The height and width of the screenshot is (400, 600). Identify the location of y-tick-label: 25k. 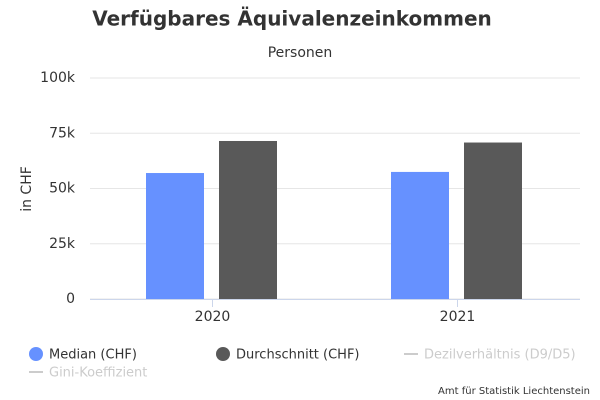
(62, 244).